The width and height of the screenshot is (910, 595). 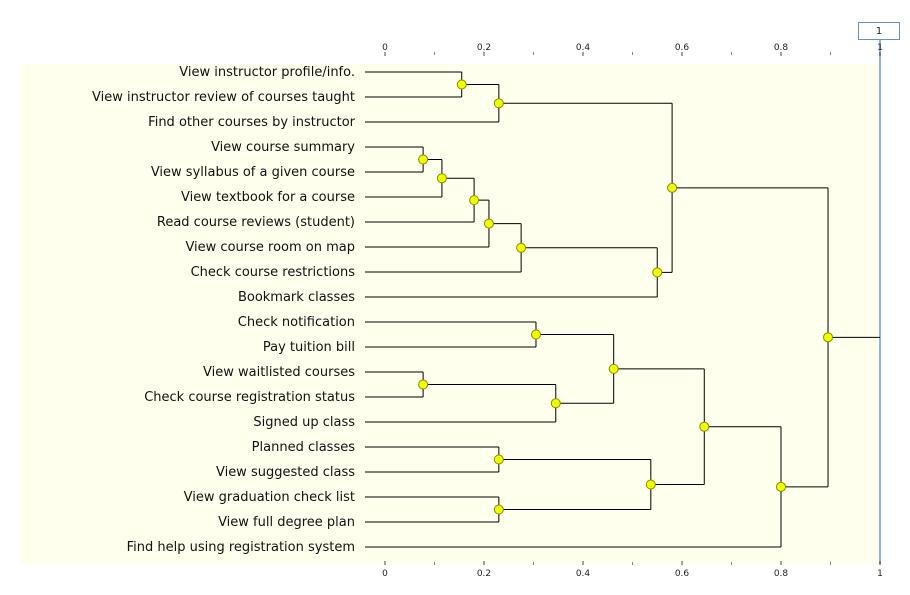 I want to click on bottom-axis-tick-label: 0.2, so click(x=484, y=574).